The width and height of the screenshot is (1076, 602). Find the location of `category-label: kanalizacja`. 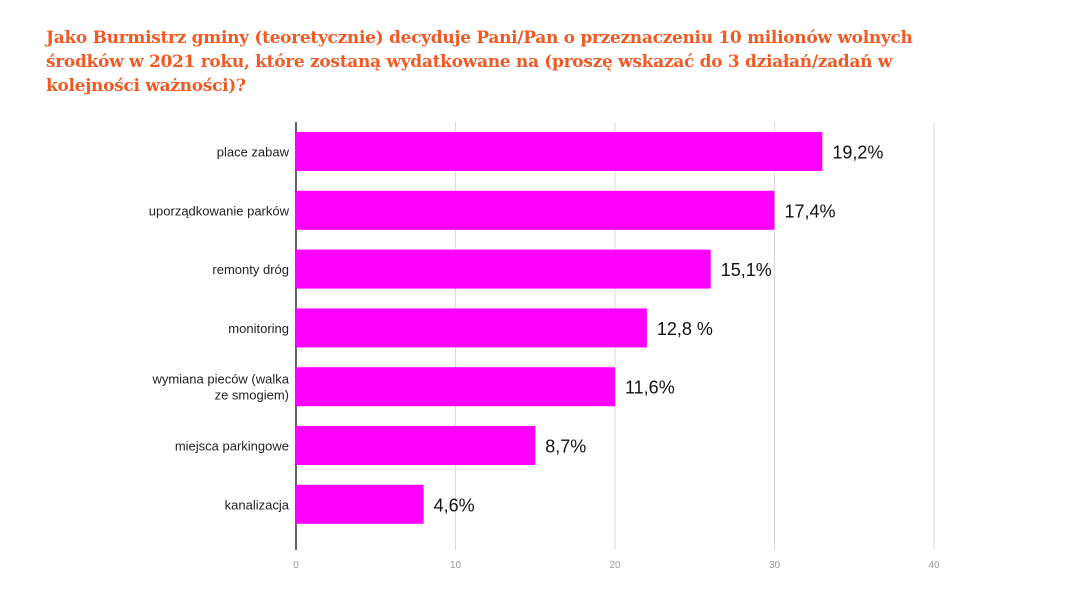

category-label: kanalizacja is located at coordinates (257, 504).